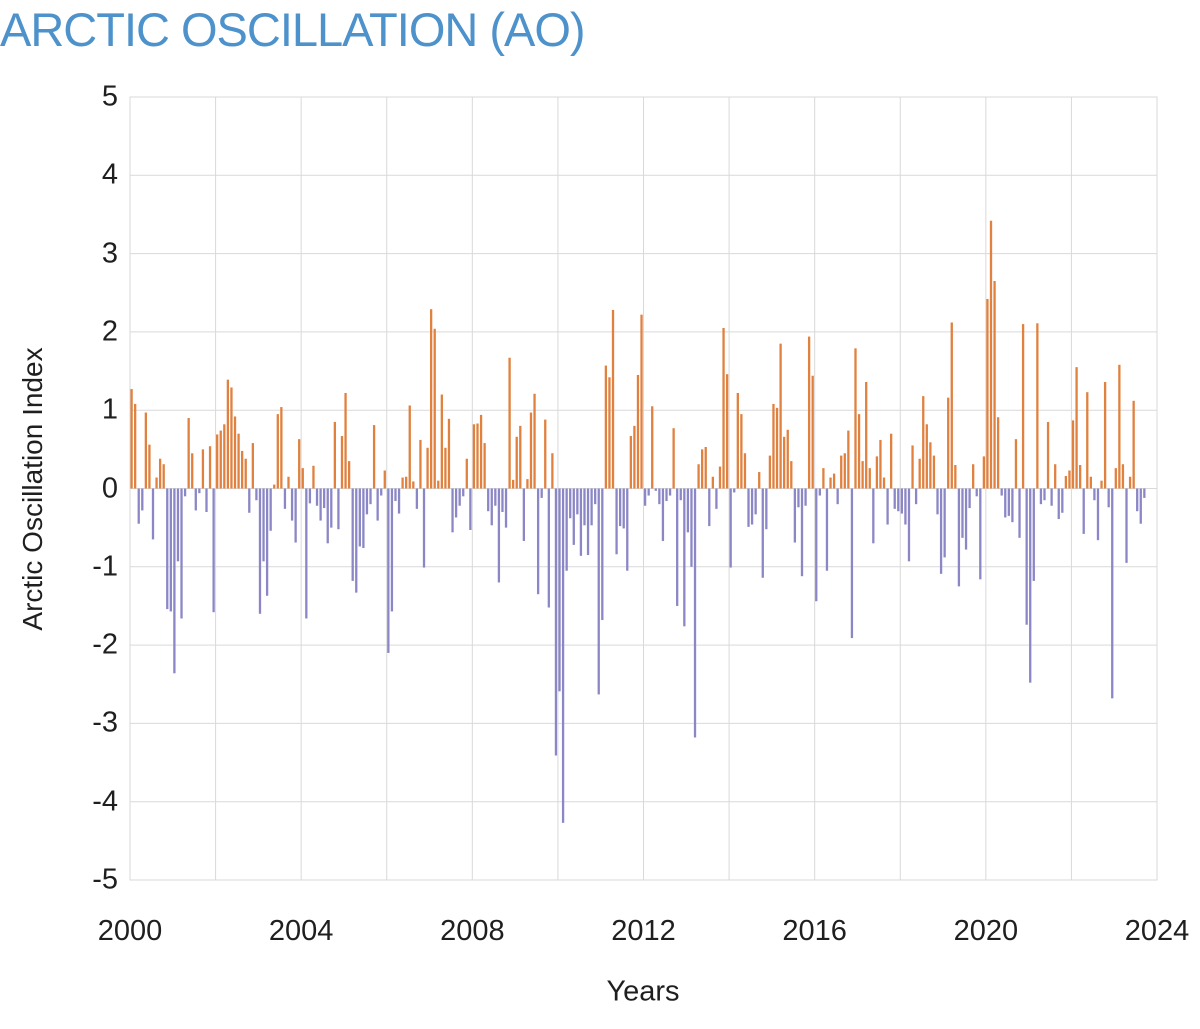  I want to click on x-tick-label-2016: 2016, so click(814, 931).